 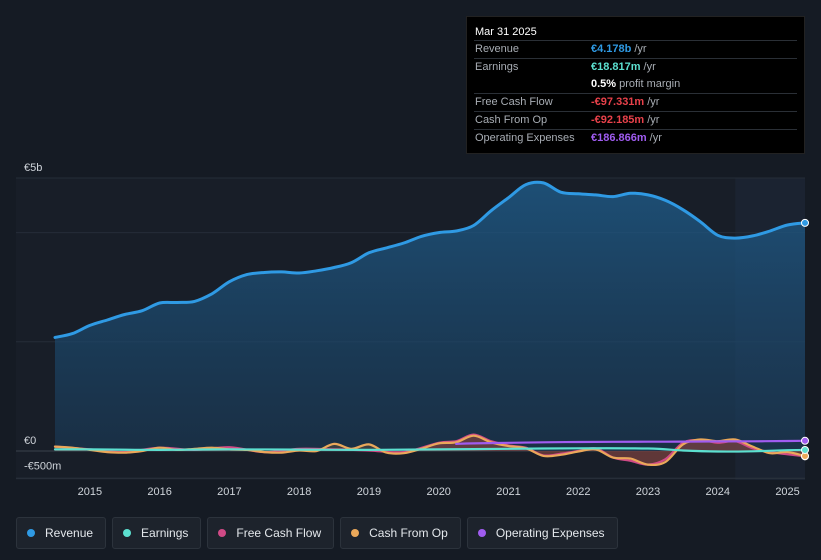 I want to click on tooltip-value: 0.5%, so click(x=604, y=84).